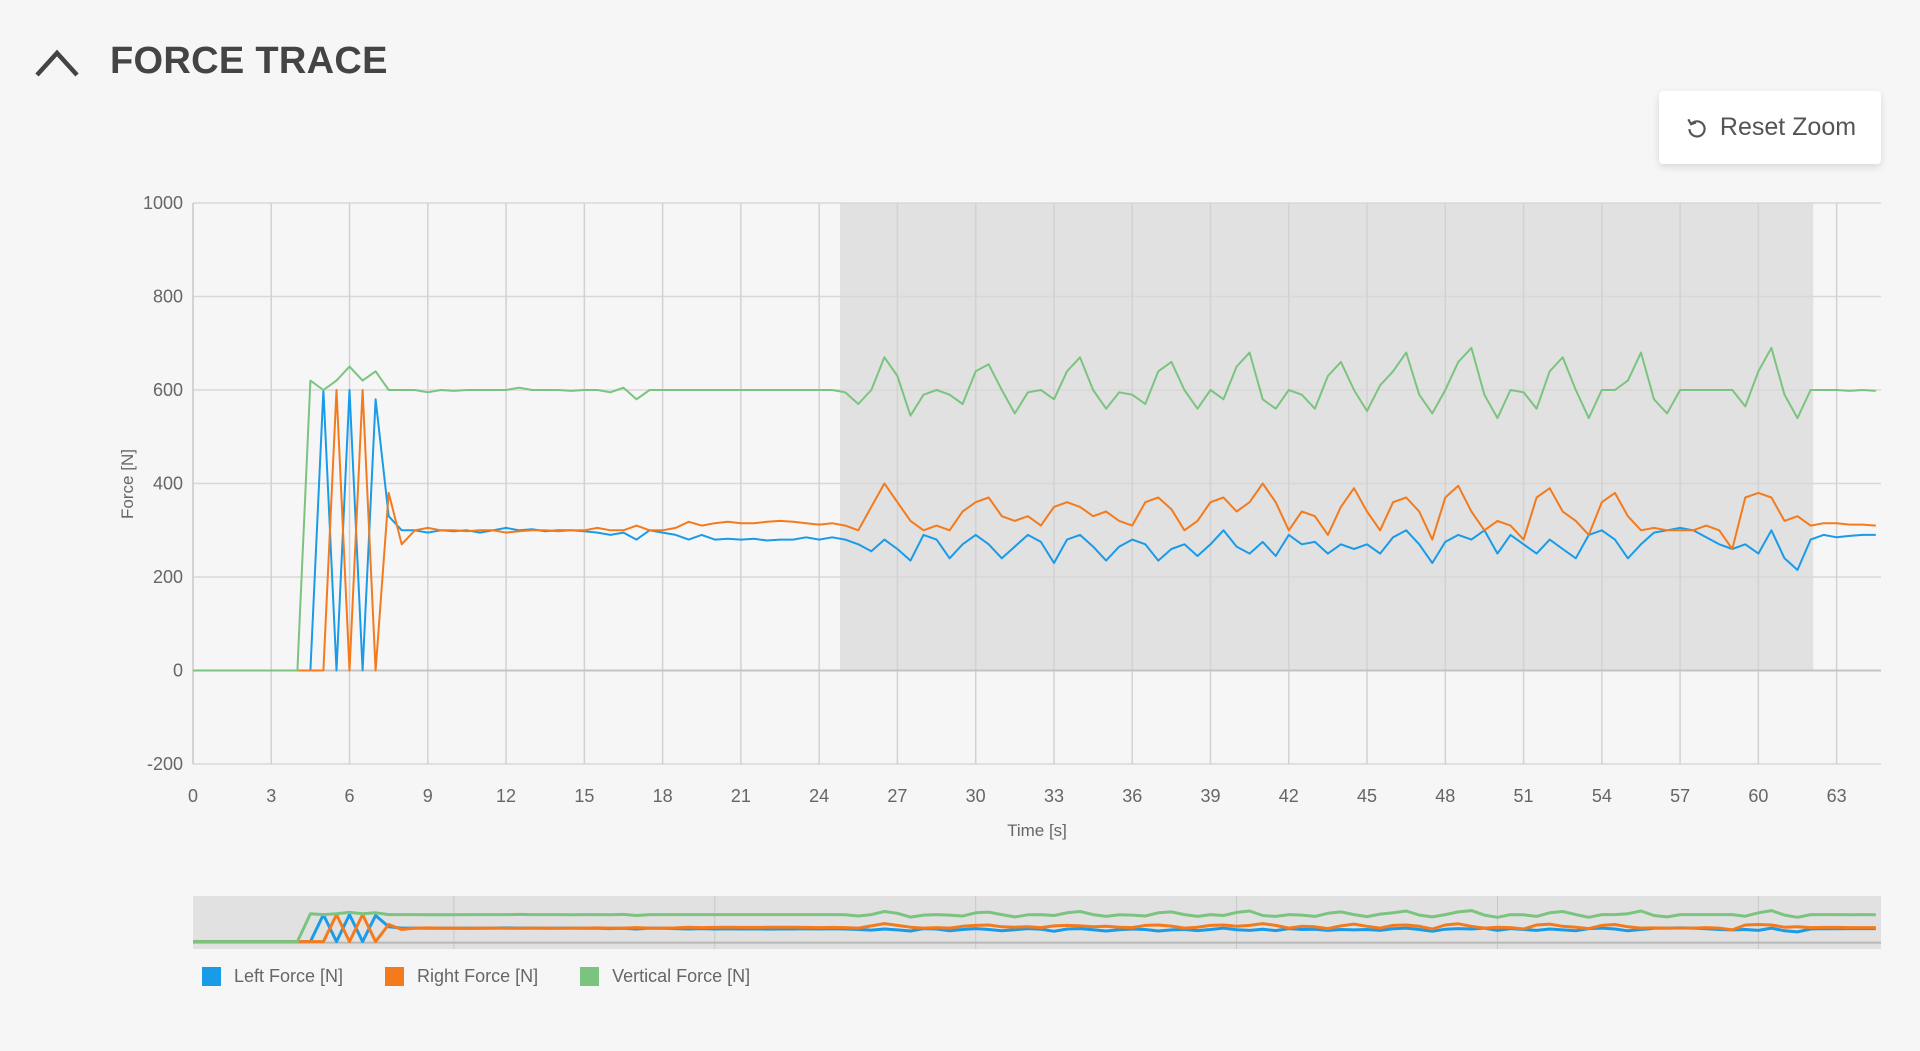  I want to click on x-tick-label: 60, so click(1758, 796).